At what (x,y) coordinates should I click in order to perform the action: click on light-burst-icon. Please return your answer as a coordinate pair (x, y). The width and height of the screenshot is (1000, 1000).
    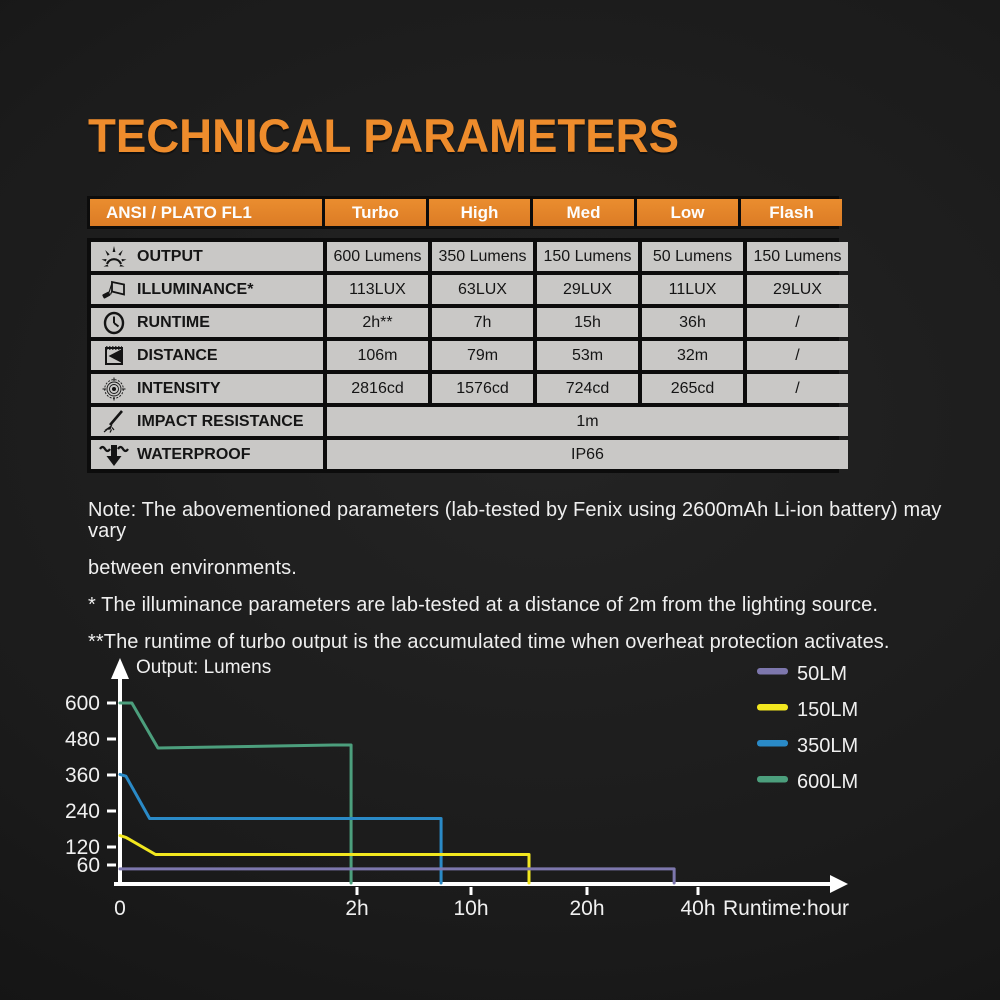
    Looking at the image, I should click on (114, 257).